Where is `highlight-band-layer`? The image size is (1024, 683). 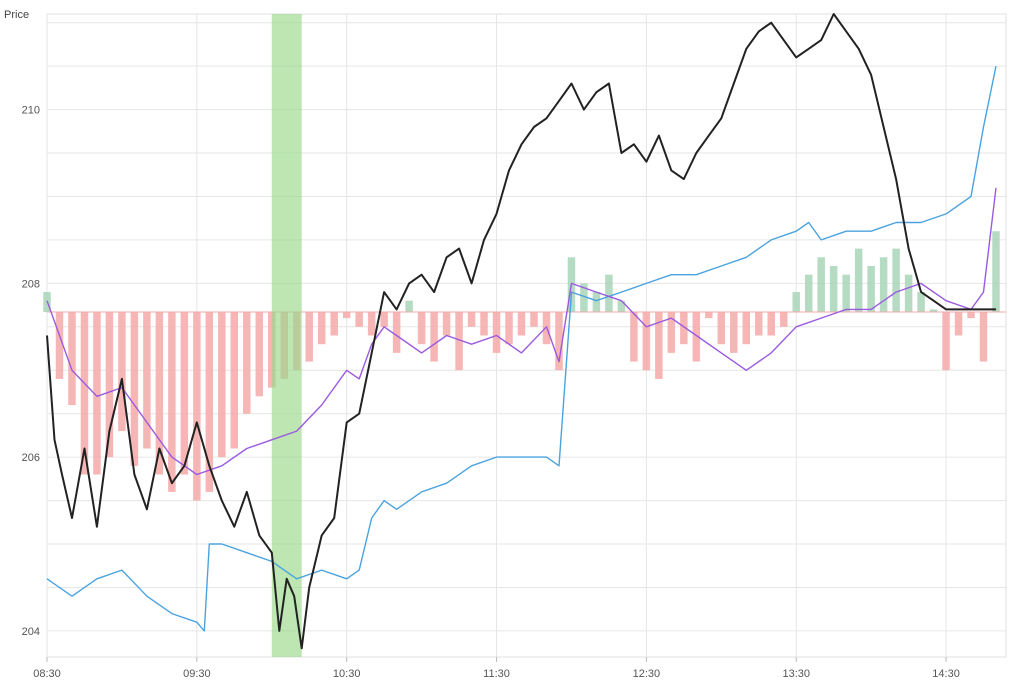
highlight-band-layer is located at coordinates (286, 335).